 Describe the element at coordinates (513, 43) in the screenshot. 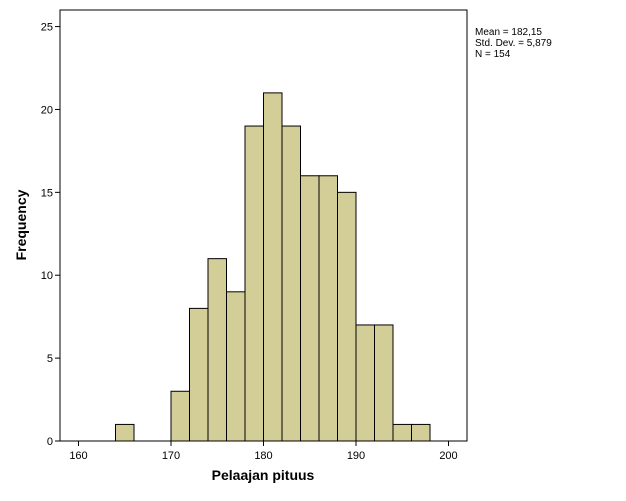

I see `stats-annotation: Std. Dev. = 5,879` at that location.